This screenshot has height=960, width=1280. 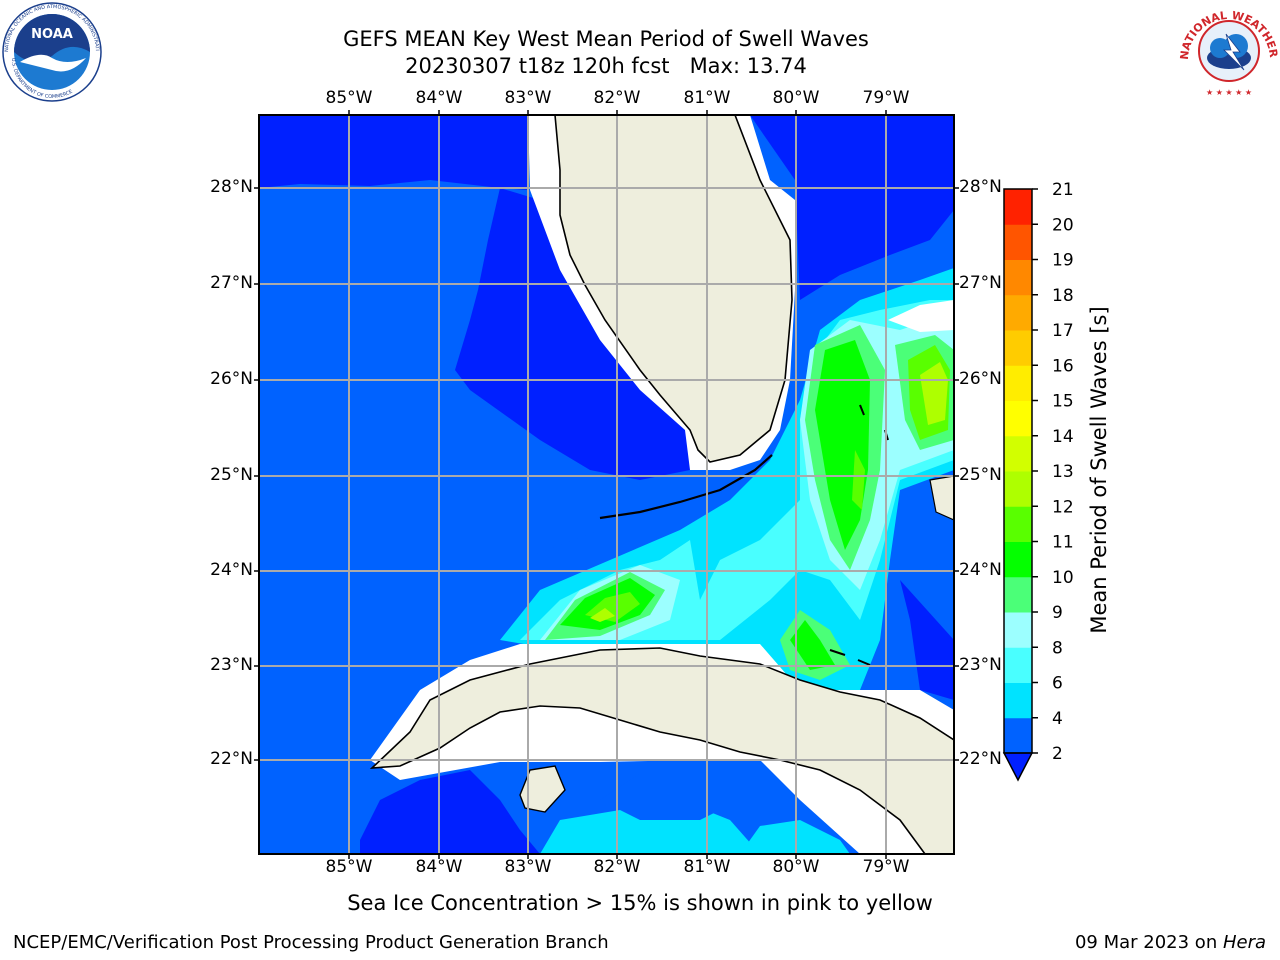 I want to click on colorbar-tick-label: 9, so click(x=1057, y=613).